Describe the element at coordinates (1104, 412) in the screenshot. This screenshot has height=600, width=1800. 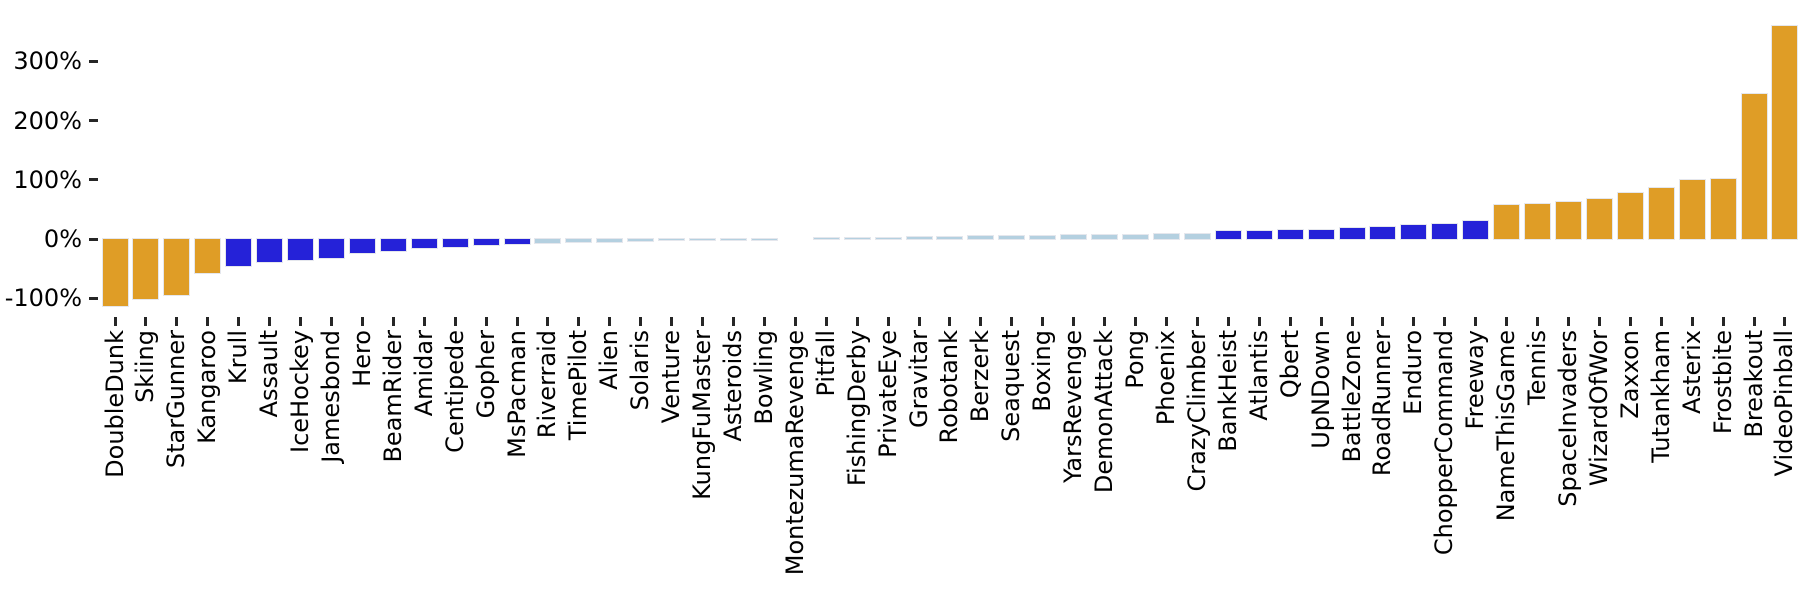
I see `x-axis-tick-label-DemonAttack: DemonAttack` at that location.